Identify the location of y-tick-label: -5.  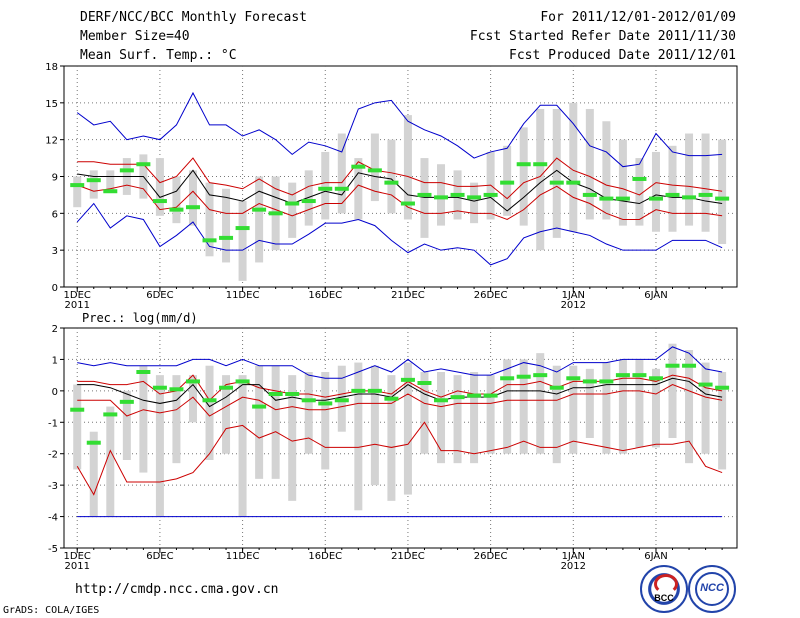
(53, 549).